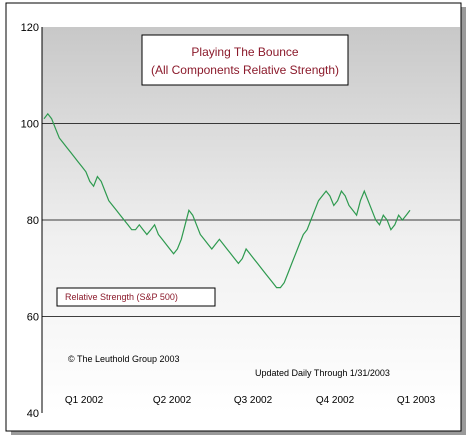 This screenshot has height=441, width=471. I want to click on copyright-note: © The Leuthold Group 2003, so click(124, 359).